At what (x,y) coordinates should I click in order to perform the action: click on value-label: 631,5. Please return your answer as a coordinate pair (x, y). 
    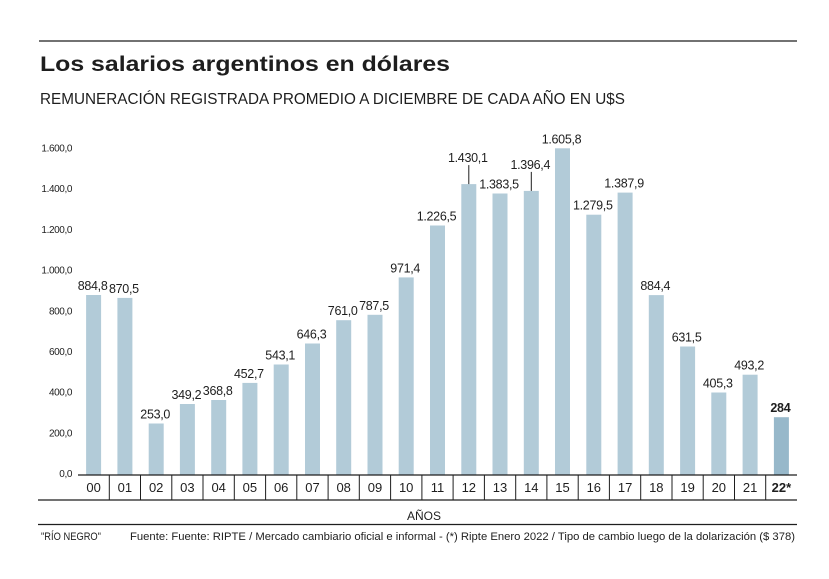
    Looking at the image, I should click on (687, 338).